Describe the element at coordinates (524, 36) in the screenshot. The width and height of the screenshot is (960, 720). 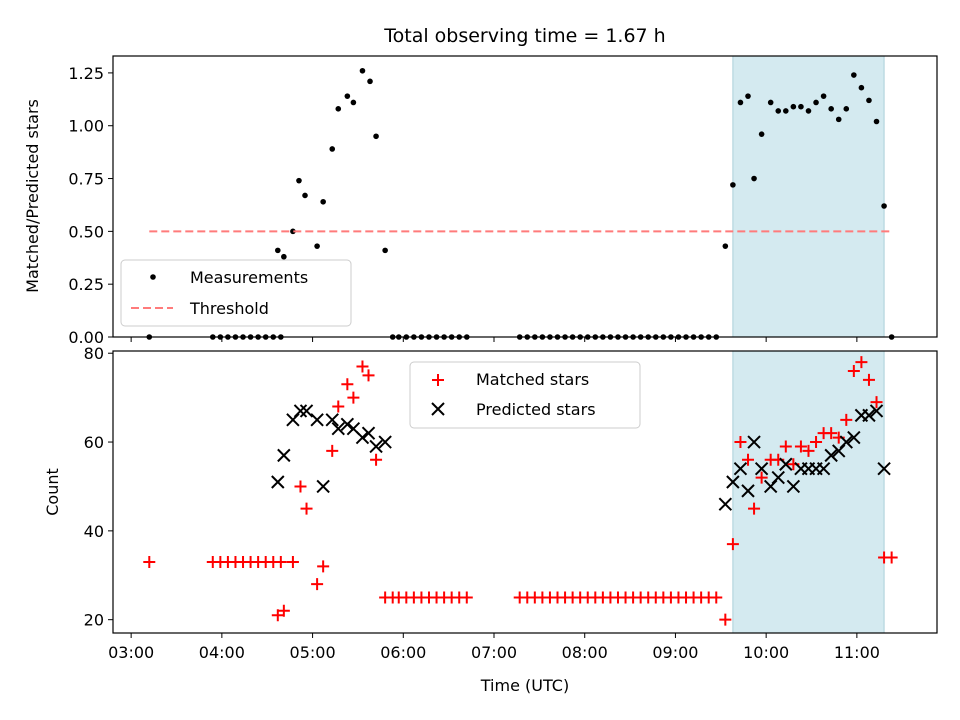
I see `chart-title: Total observing time = 1.67 h` at that location.